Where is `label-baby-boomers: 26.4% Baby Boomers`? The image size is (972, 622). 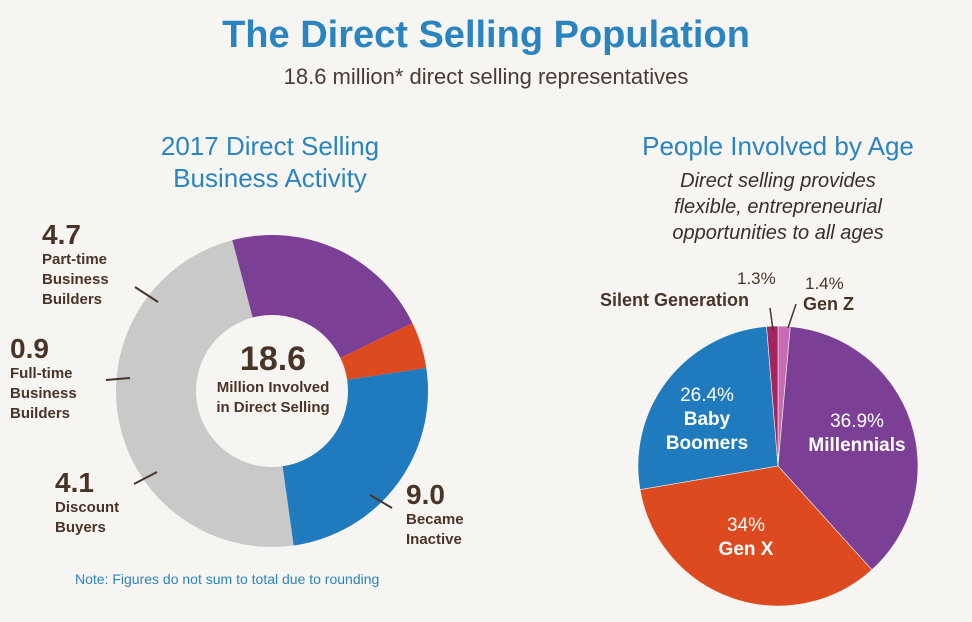
label-baby-boomers: 26.4% Baby Boomers is located at coordinates (707, 420).